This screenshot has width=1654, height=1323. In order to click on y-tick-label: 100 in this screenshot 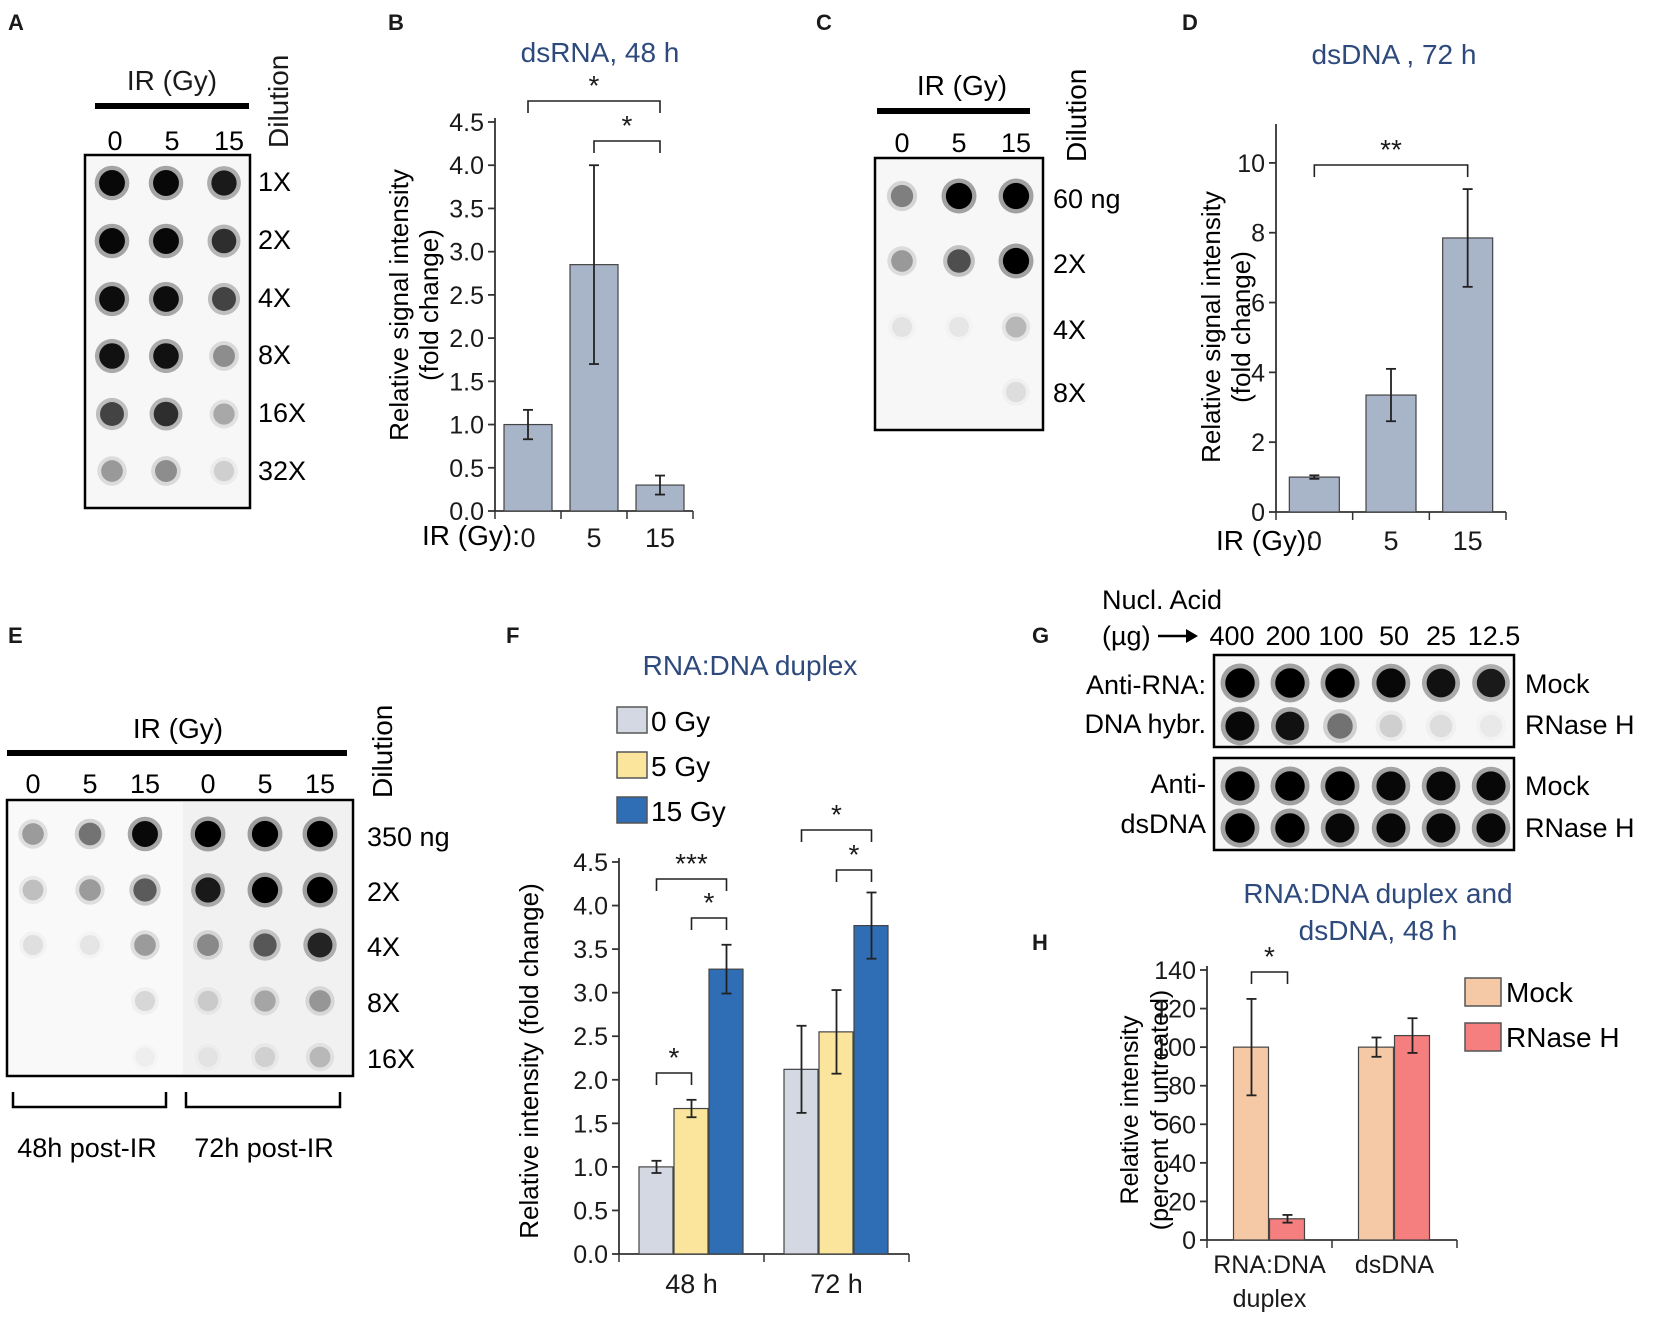, I will do `click(1175, 1048)`.